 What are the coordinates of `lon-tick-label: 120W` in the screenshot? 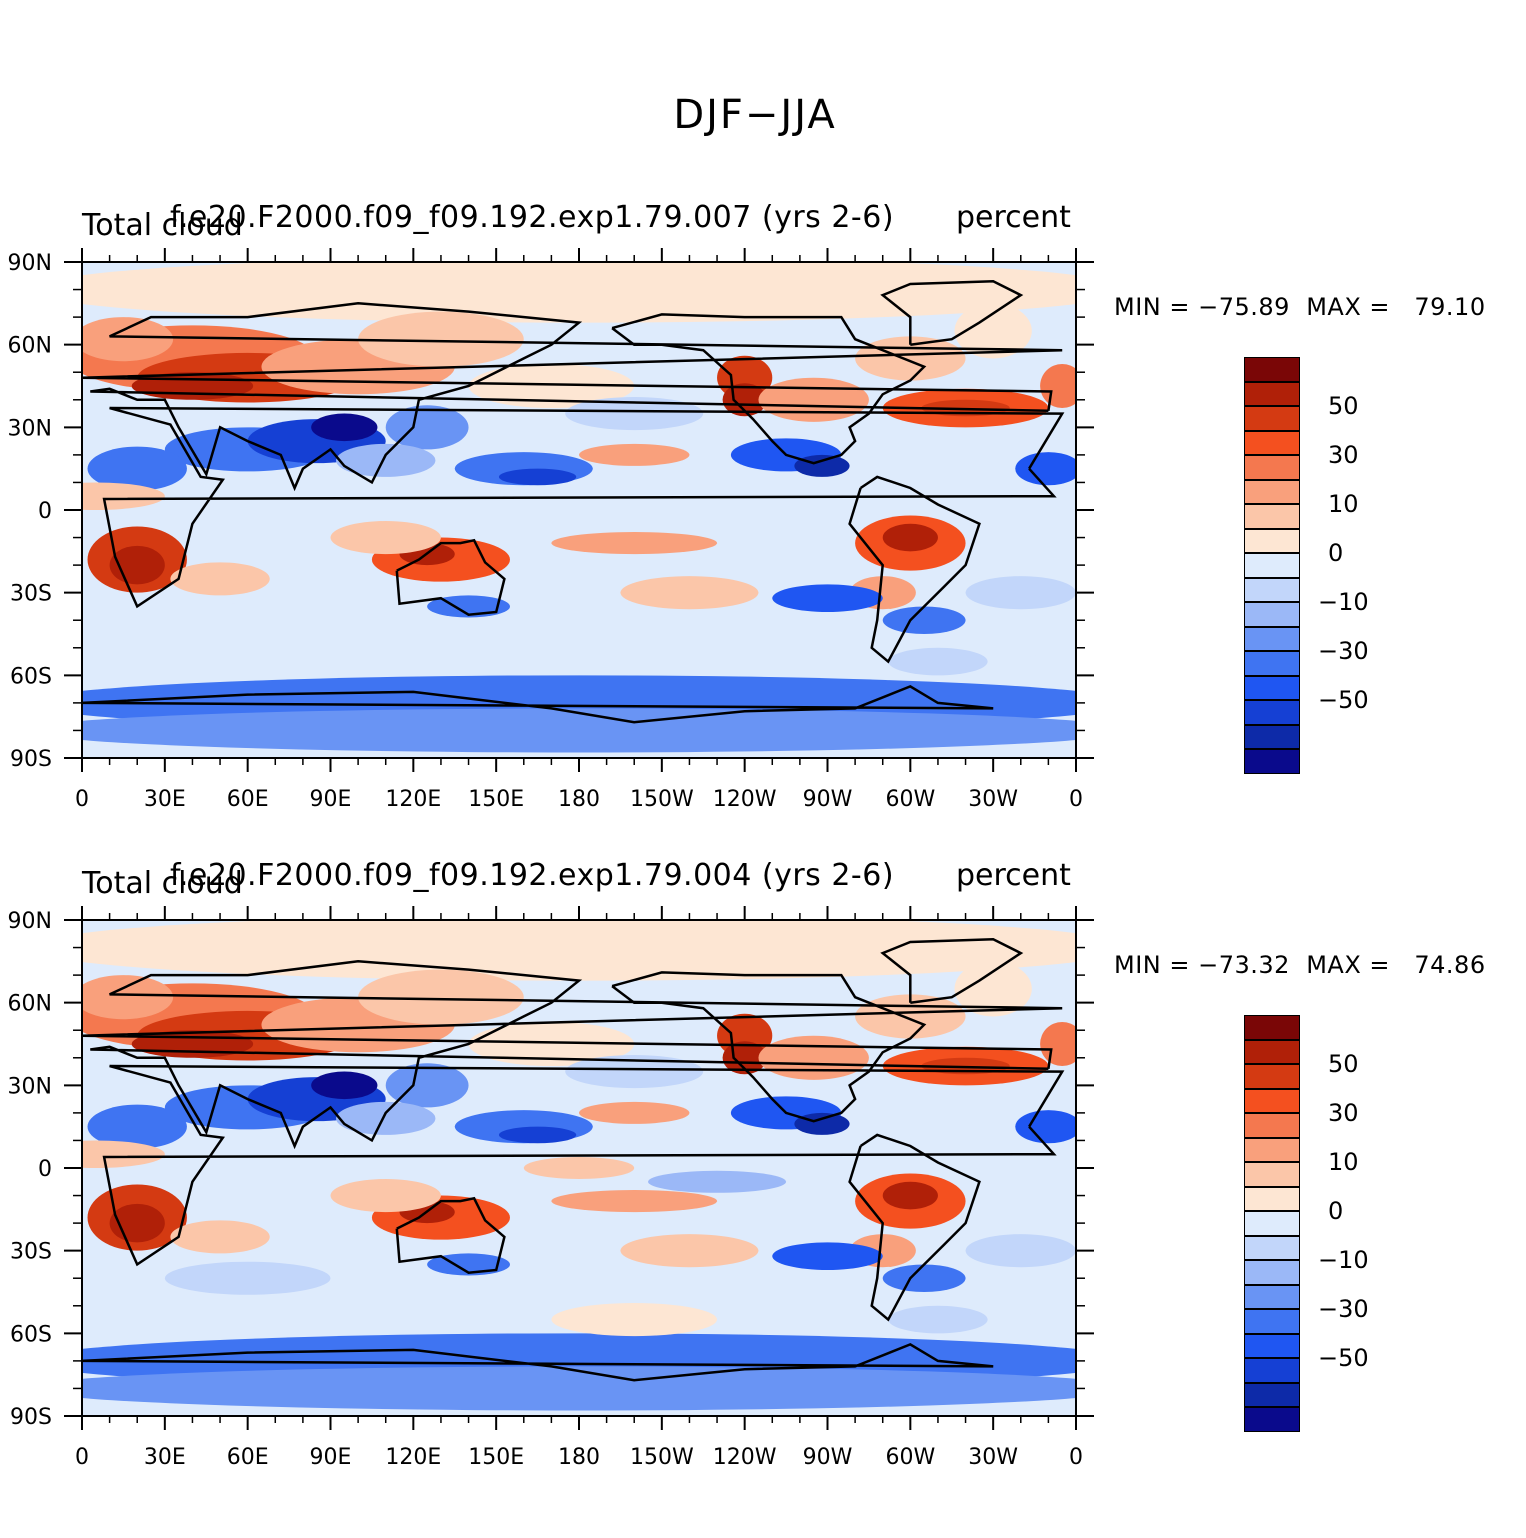 It's located at (745, 799).